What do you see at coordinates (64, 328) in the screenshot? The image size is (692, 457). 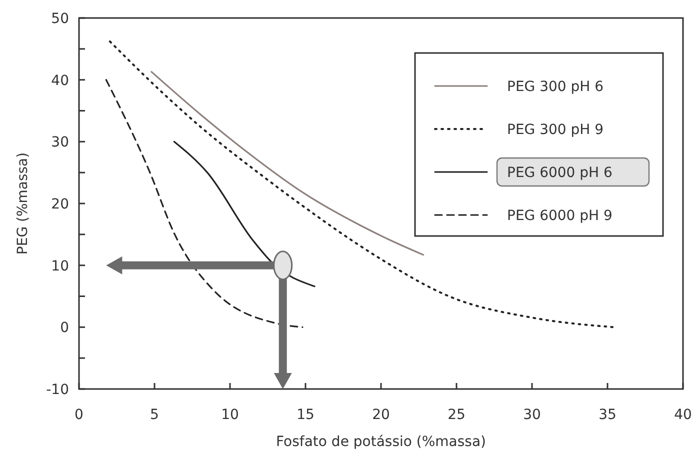 I see `y-tick-label: 0` at bounding box center [64, 328].